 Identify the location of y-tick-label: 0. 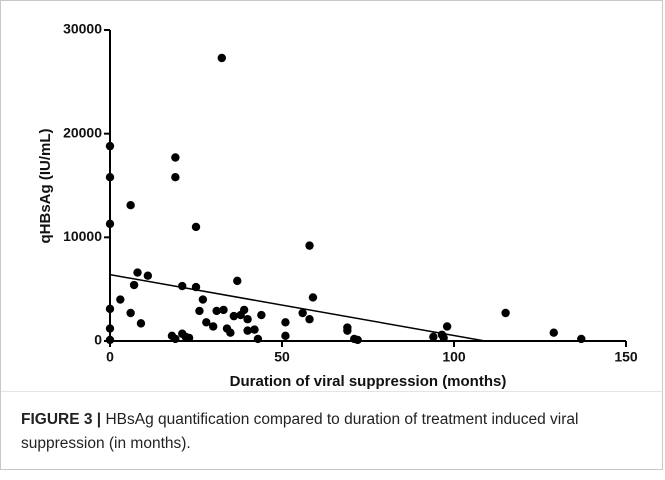
(98, 340).